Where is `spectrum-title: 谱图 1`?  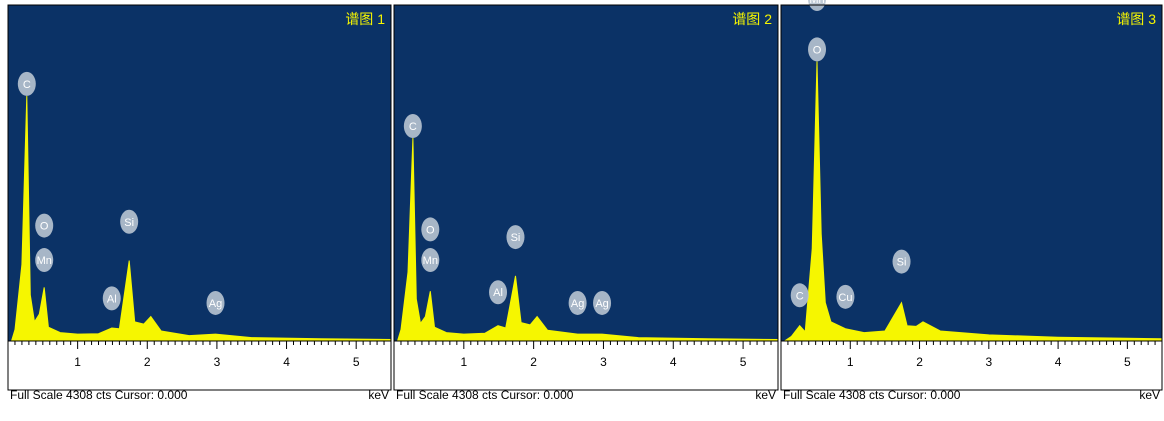 spectrum-title: 谱图 1 is located at coordinates (365, 19).